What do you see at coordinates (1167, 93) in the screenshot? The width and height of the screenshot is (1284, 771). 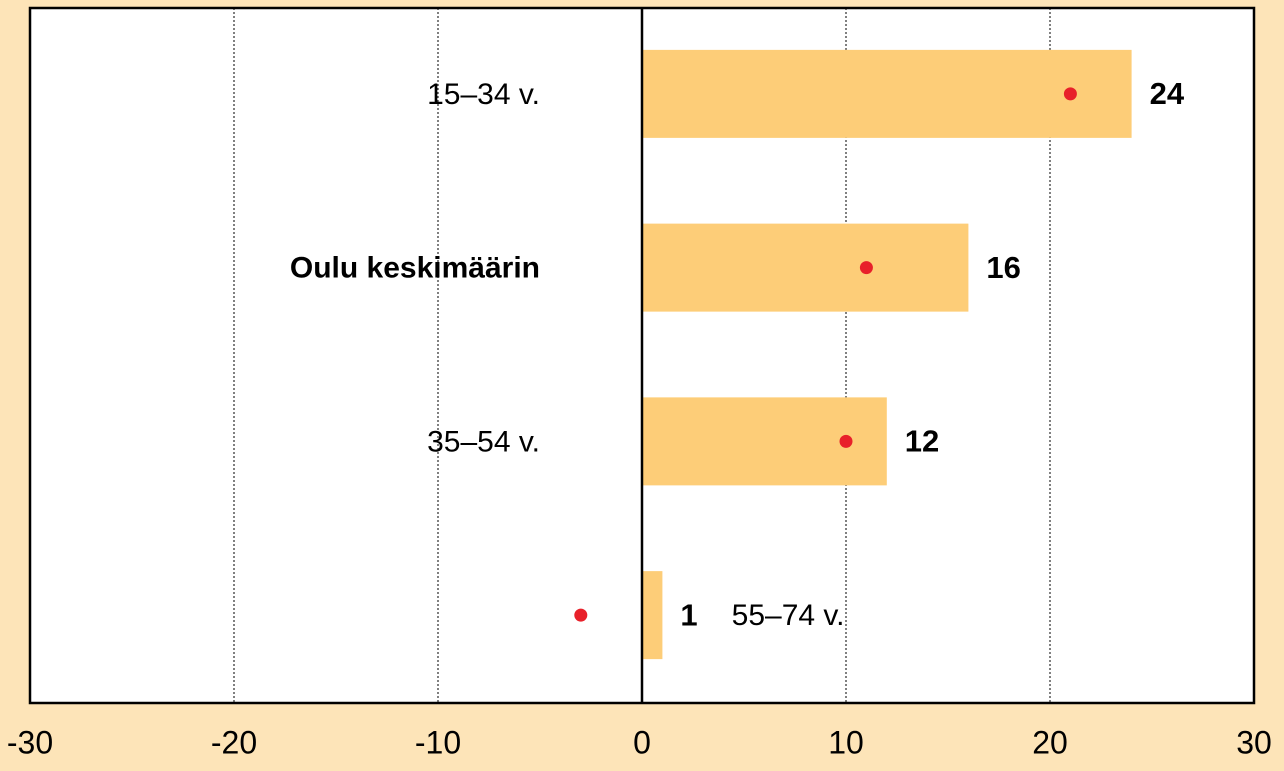 I see `value-label: 24` at bounding box center [1167, 93].